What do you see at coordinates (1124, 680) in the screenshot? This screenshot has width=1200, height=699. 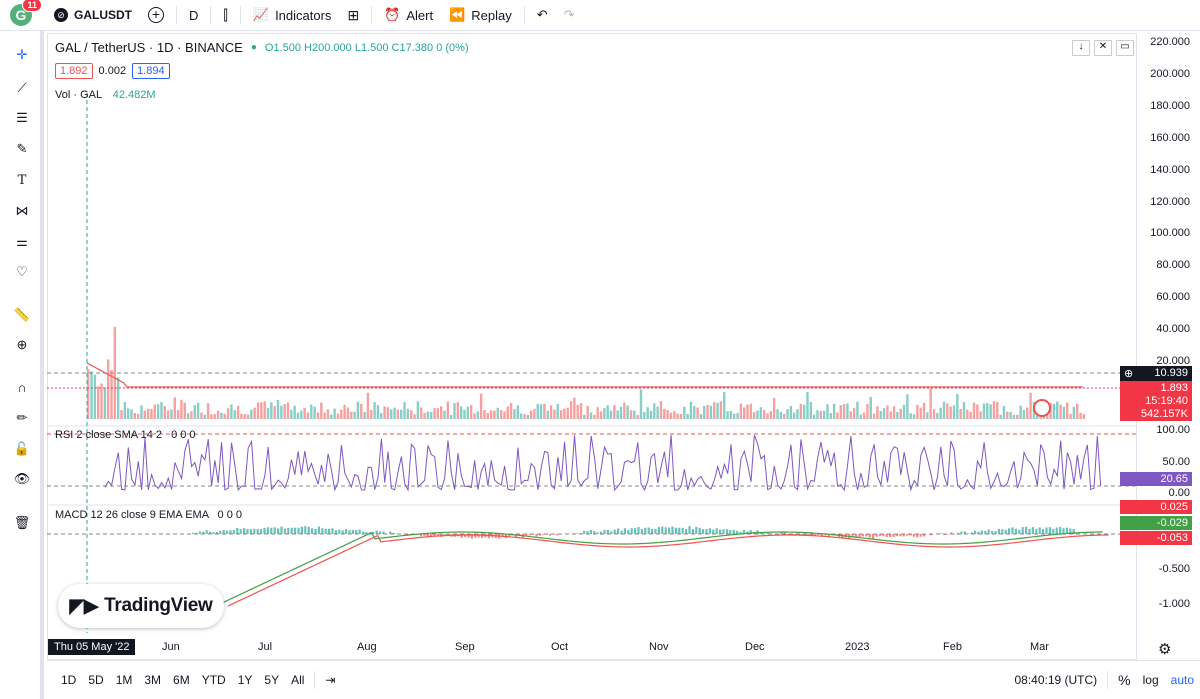 I see `percent-toggle: %` at bounding box center [1124, 680].